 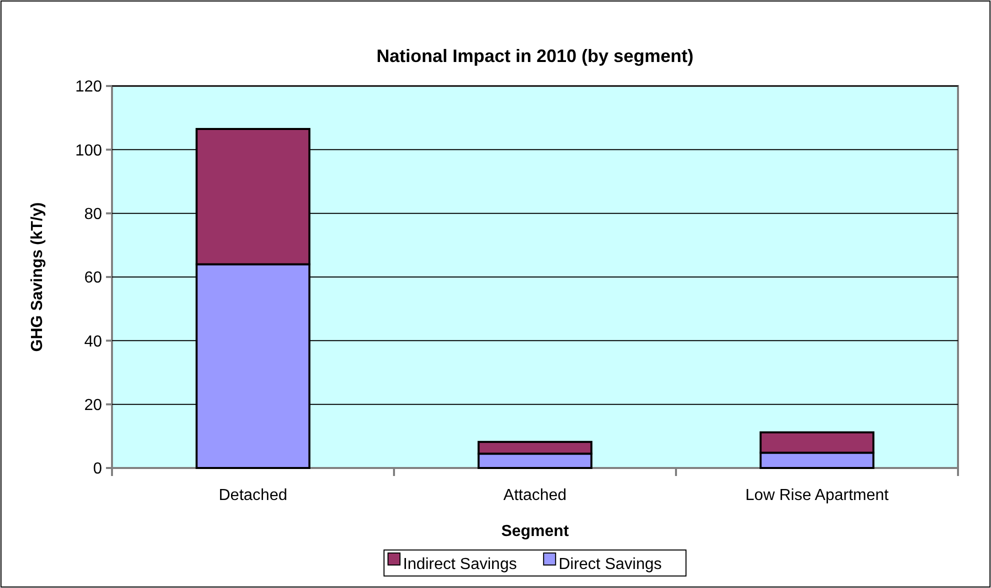 What do you see at coordinates (97, 469) in the screenshot?
I see `y-tick-label: 0` at bounding box center [97, 469].